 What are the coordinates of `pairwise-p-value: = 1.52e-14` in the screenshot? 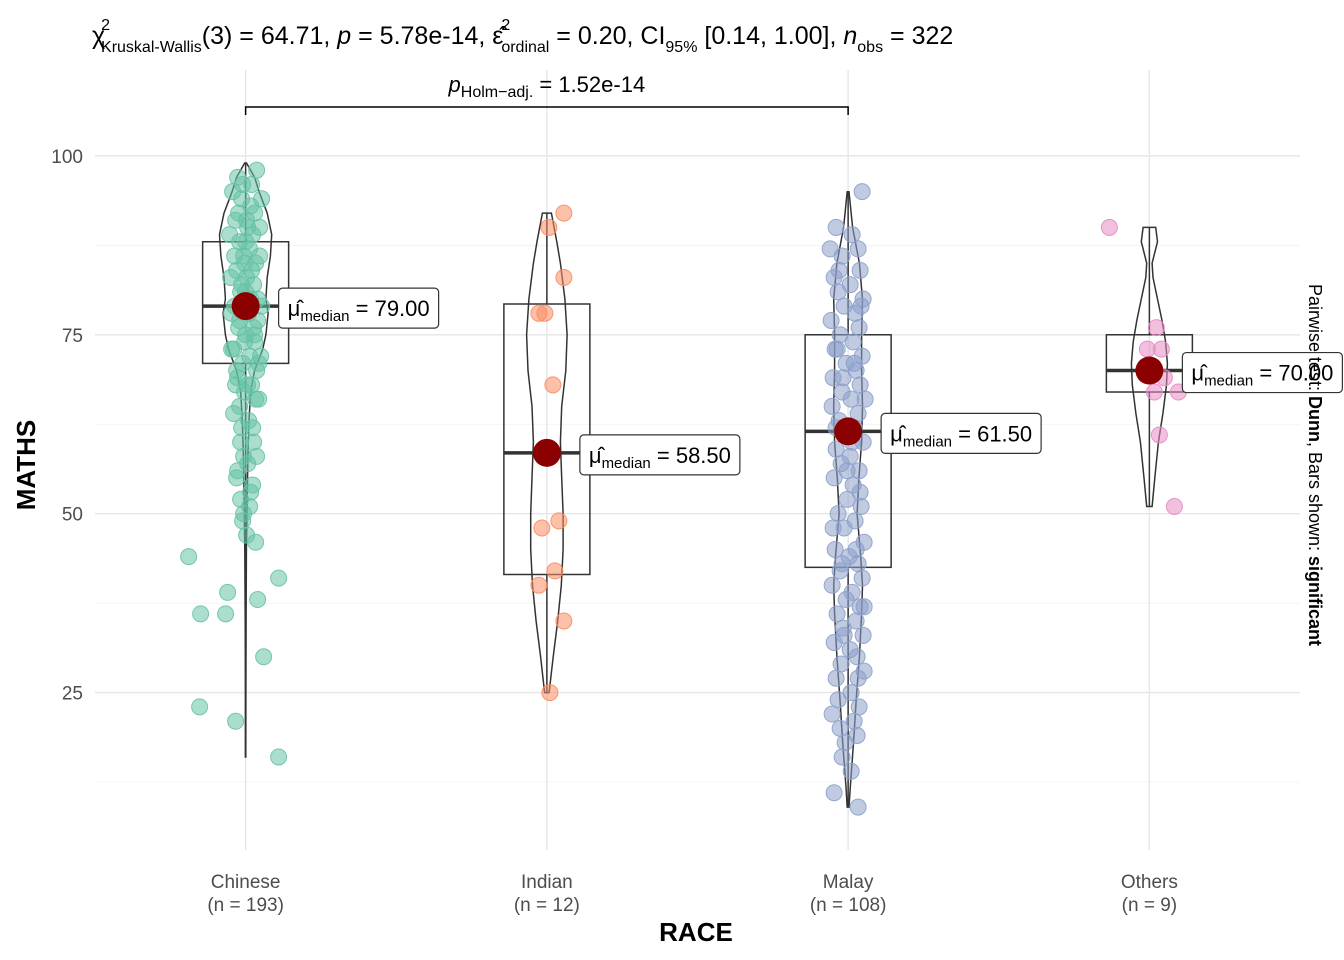 It's located at (589, 84).